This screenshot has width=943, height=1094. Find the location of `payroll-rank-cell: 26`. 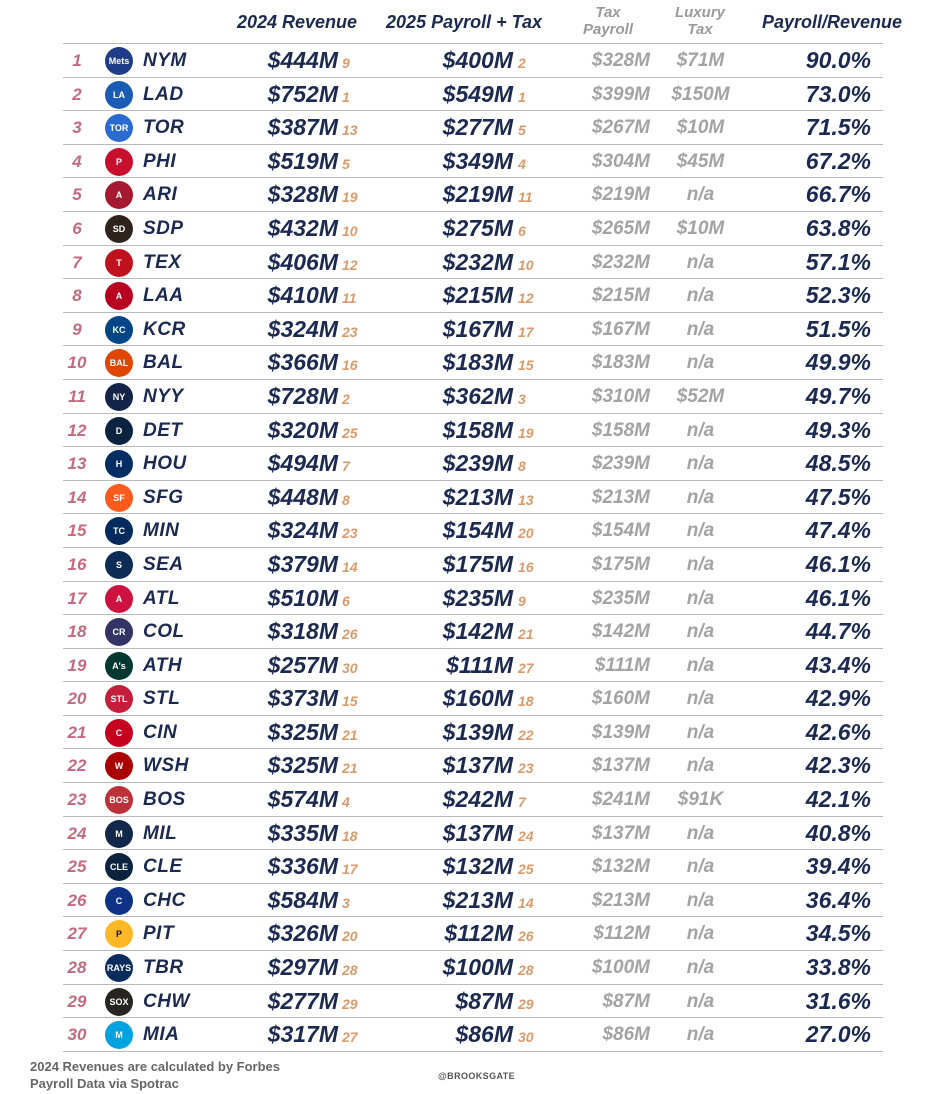

payroll-rank-cell: 26 is located at coordinates (526, 936).